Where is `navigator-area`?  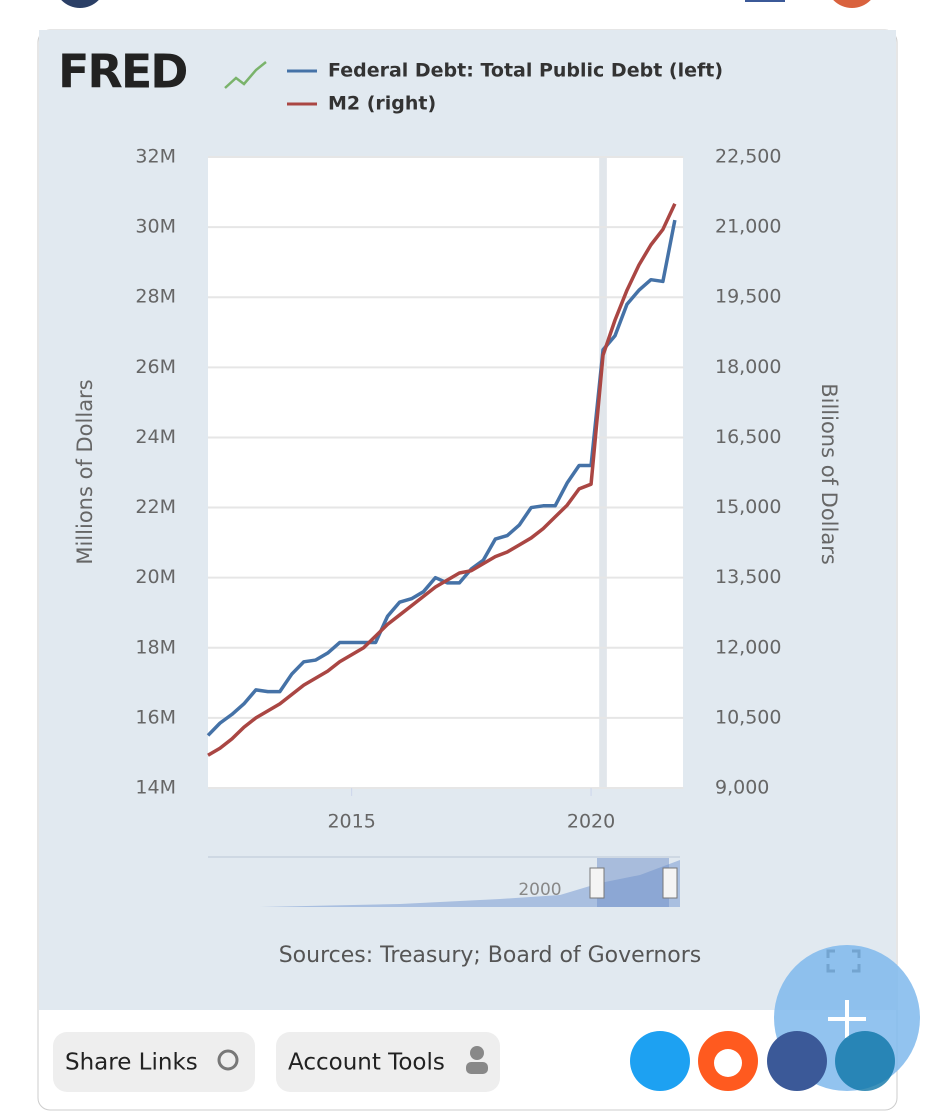 navigator-area is located at coordinates (470, 883).